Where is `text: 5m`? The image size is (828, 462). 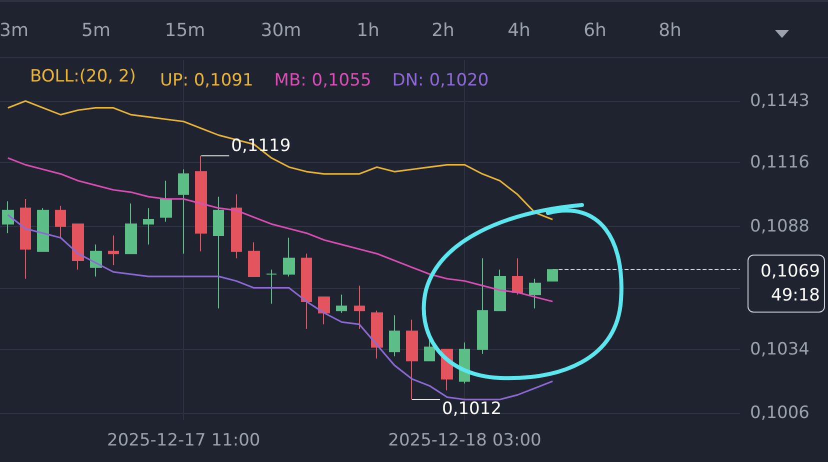 text: 5m is located at coordinates (96, 30).